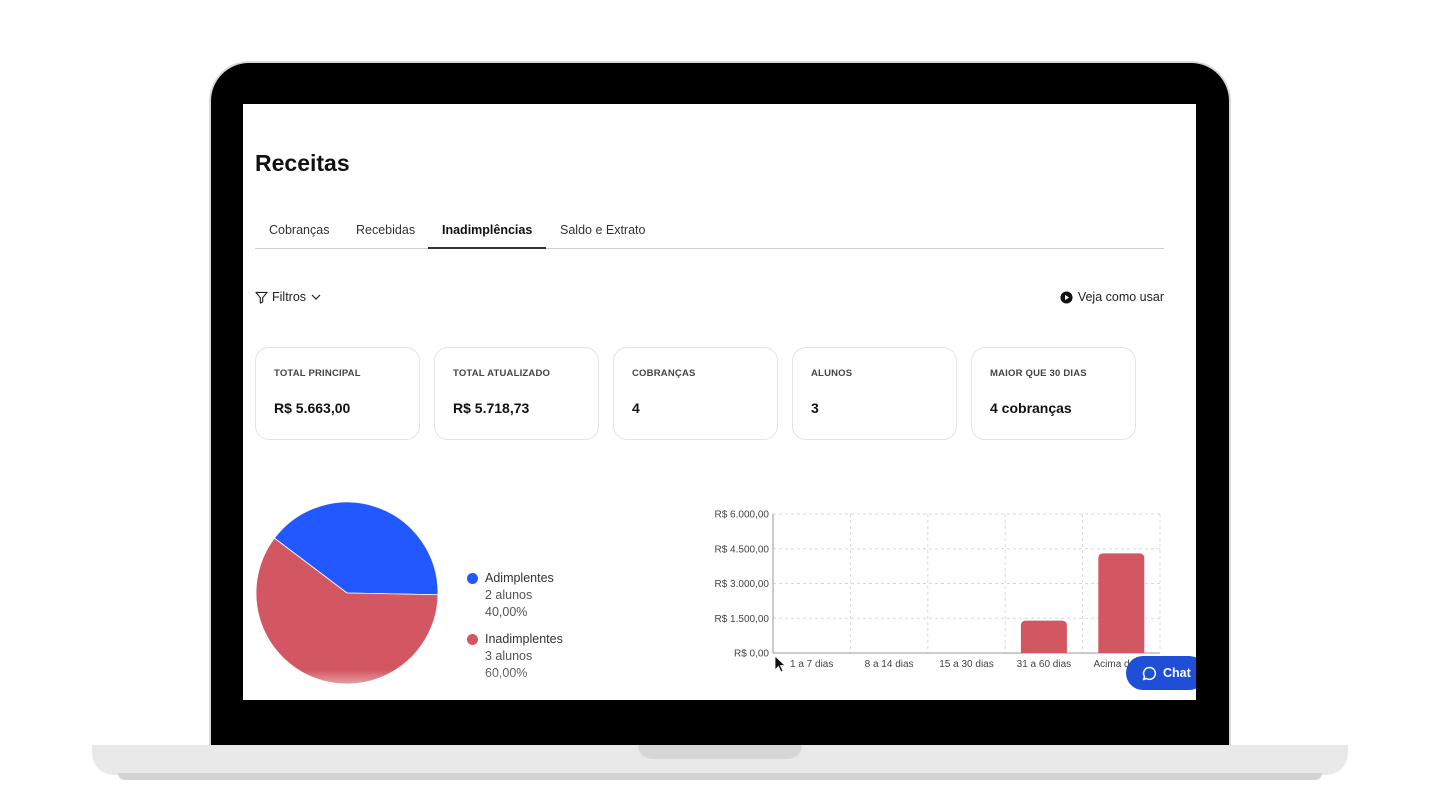 This screenshot has height=810, width=1440. What do you see at coordinates (636, 408) in the screenshot?
I see `card-value: 4` at bounding box center [636, 408].